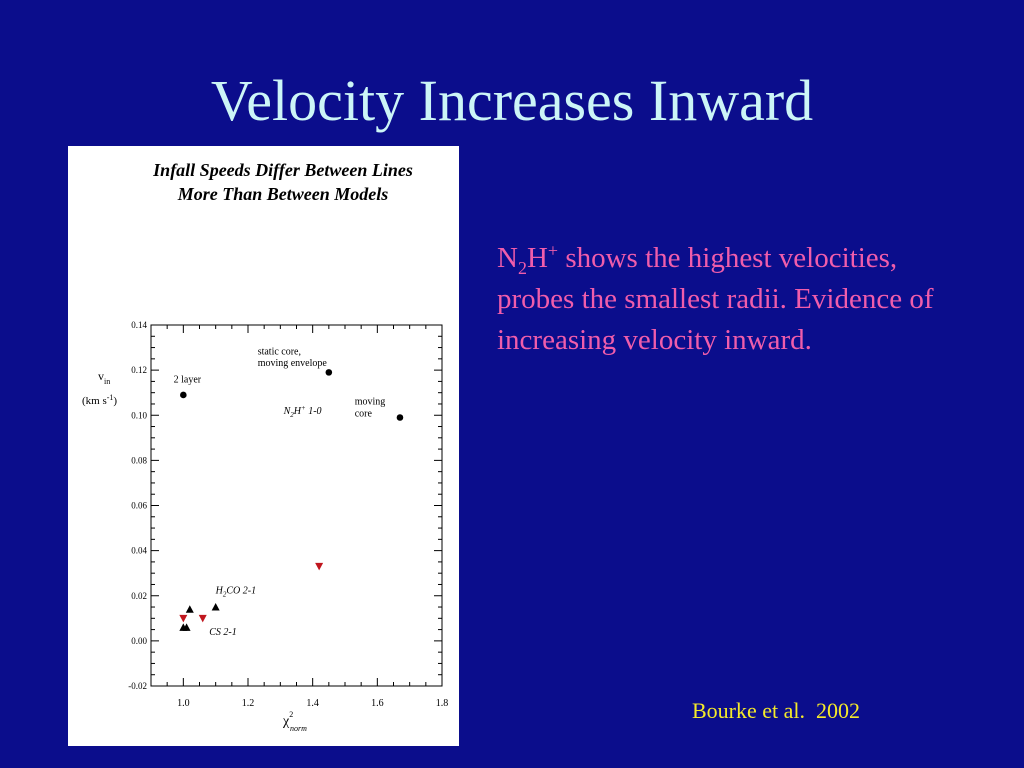  I want to click on chart-title: Infall Speeds Differ Between Lines, so click(282, 170).